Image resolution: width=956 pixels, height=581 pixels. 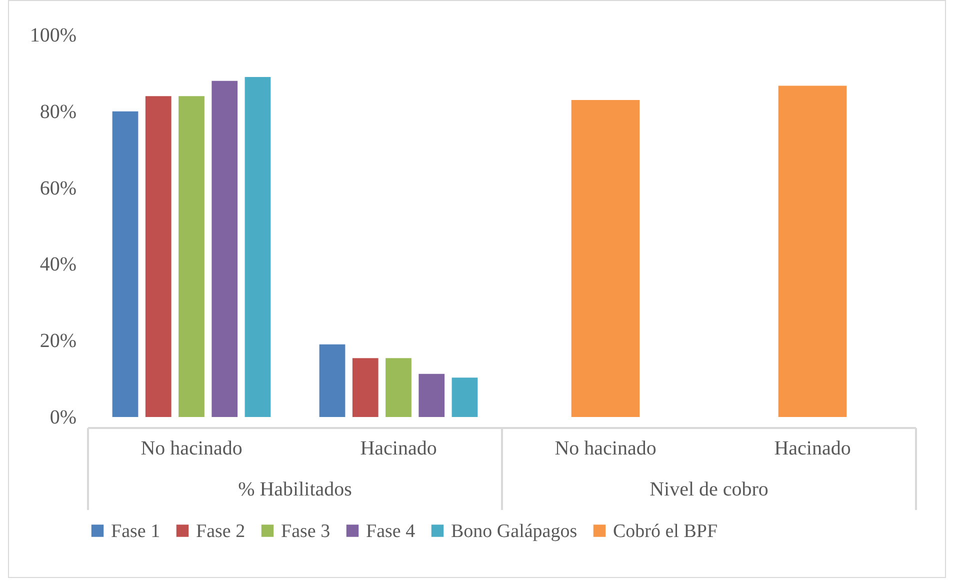 I want to click on legend-label: Fase 1, so click(x=135, y=531).